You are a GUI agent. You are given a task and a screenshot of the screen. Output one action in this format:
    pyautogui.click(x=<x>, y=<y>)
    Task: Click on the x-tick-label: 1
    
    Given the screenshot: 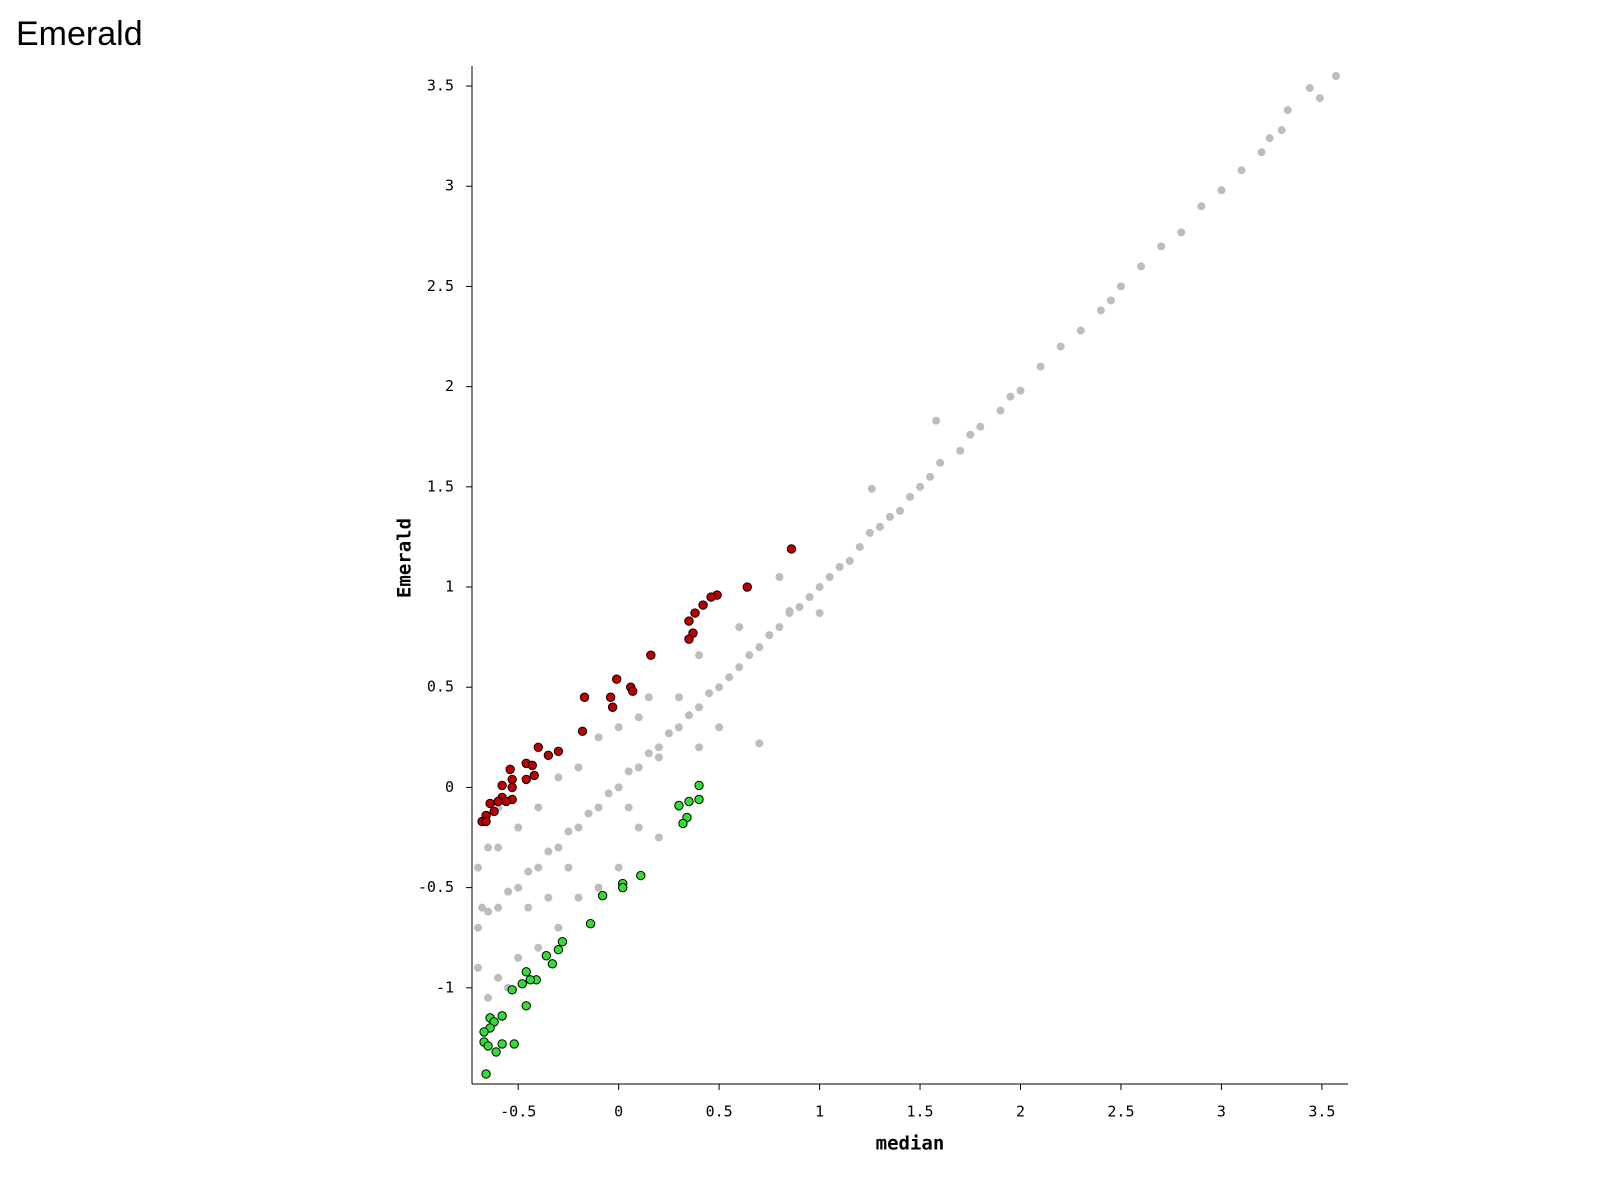 What is the action you would take?
    pyautogui.click(x=819, y=1112)
    